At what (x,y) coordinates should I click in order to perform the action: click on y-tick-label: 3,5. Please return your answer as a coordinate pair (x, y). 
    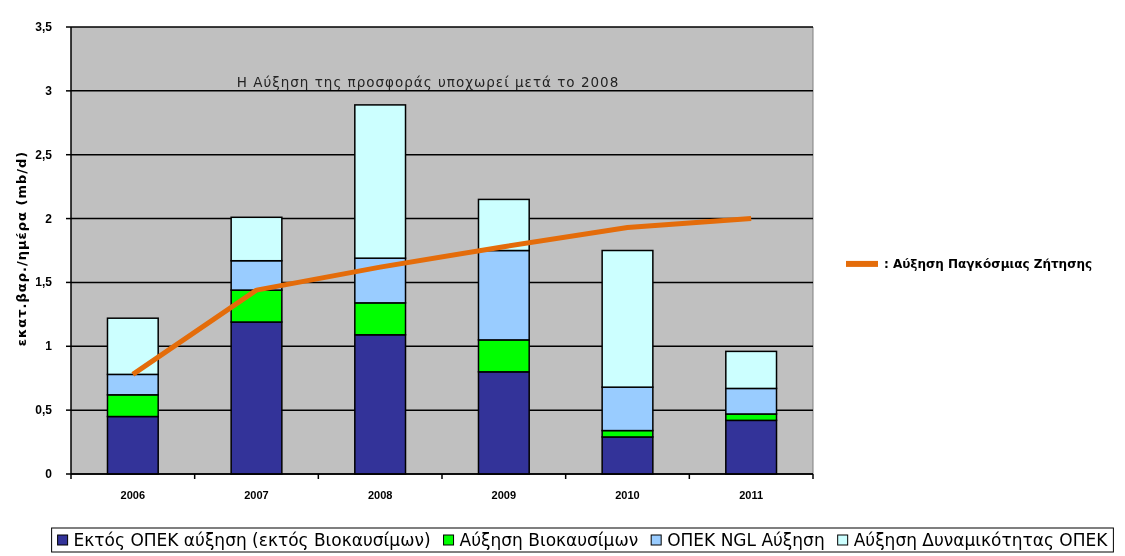
    Looking at the image, I should click on (44, 27).